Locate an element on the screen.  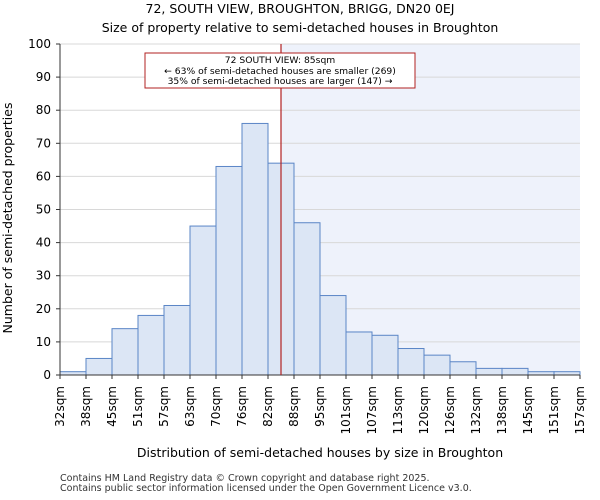
y-tick-label: 20 is located at coordinates (43, 309).